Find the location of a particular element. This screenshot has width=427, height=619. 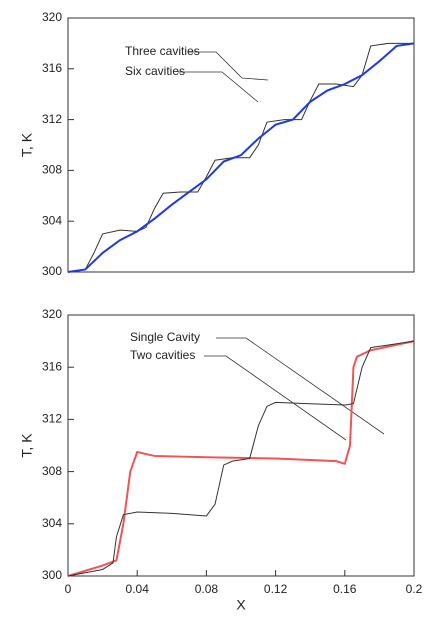

x-tick-label: 0.08 is located at coordinates (207, 589).